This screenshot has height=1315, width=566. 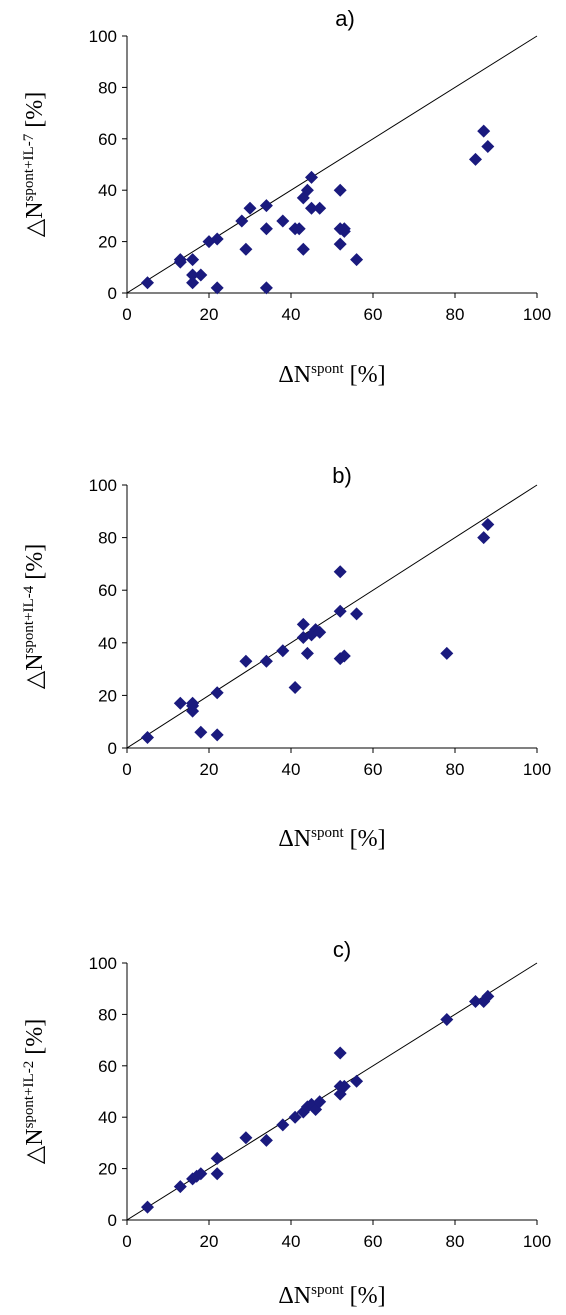 I want to click on y-axis-title: △Nspont+IL-7 [%], so click(x=34, y=164).